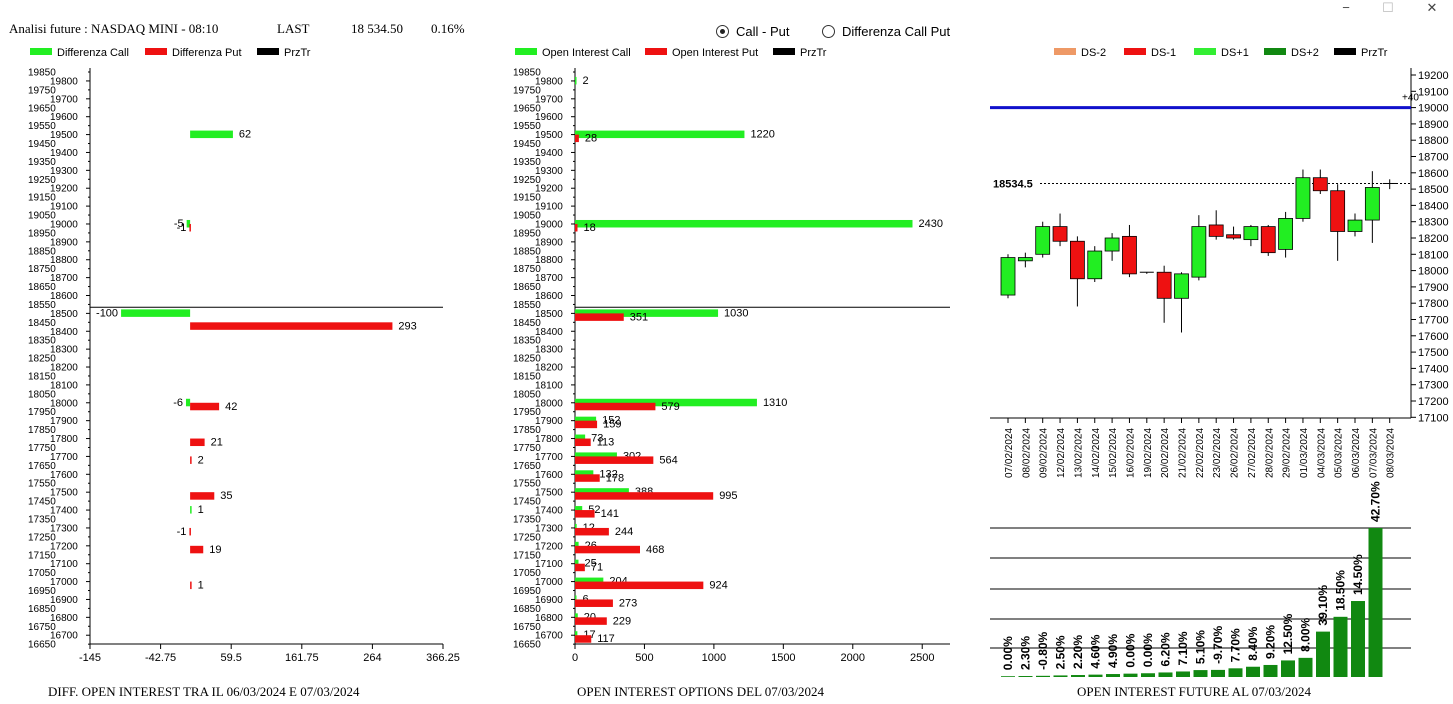 This screenshot has height=704, width=1453. Describe the element at coordinates (64, 385) in the screenshot. I see `y-tick-label-diff: 18100` at that location.